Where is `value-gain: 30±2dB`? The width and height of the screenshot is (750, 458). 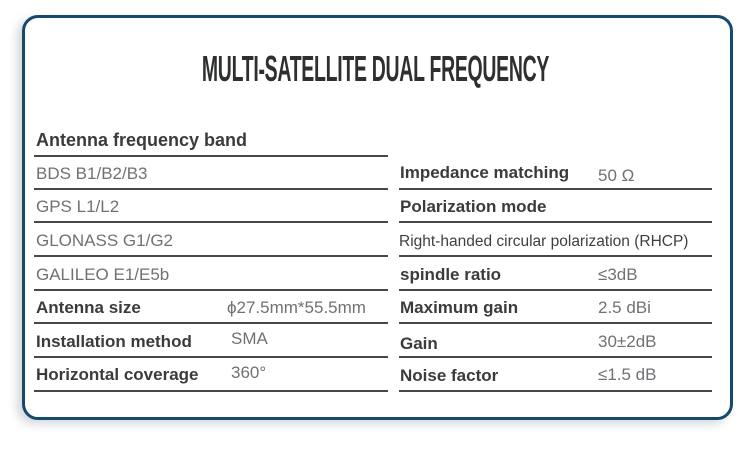 value-gain: 30±2dB is located at coordinates (627, 341).